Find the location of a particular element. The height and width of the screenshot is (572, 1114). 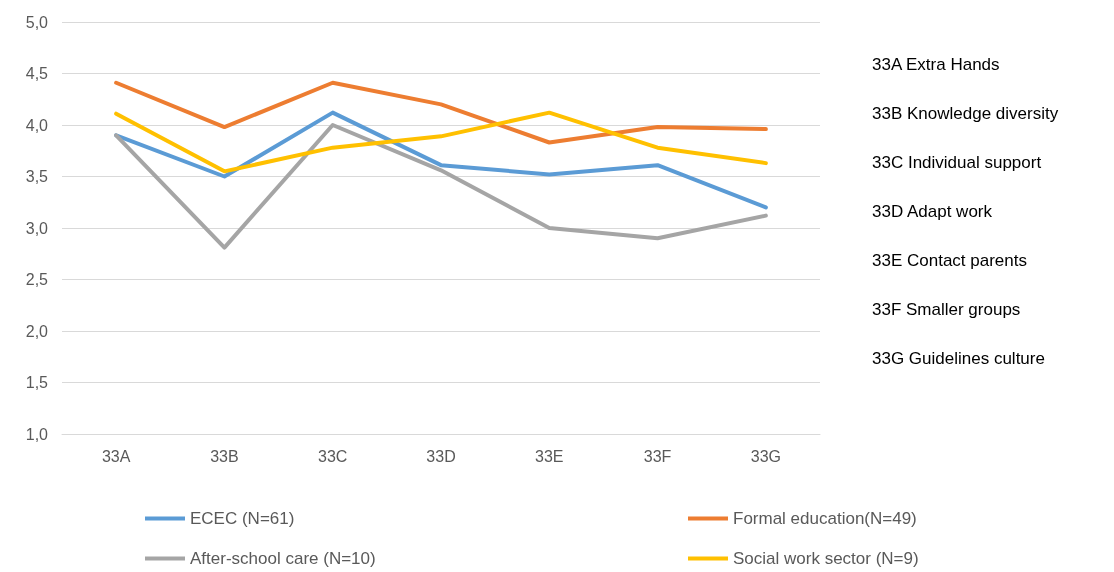

legend-label: Formal education(N=49) is located at coordinates (825, 518).